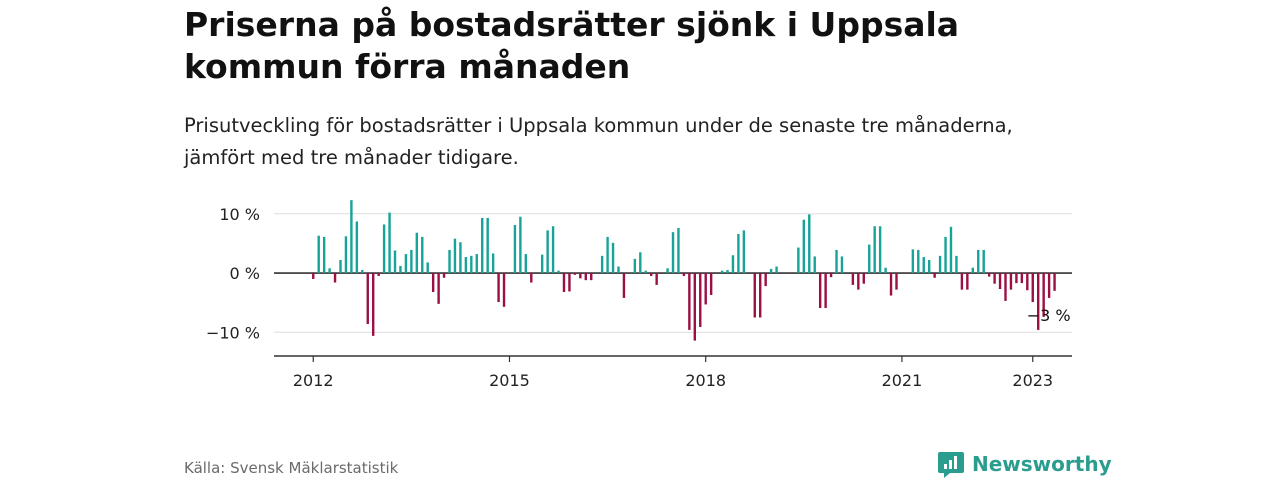 Image resolution: width=1280 pixels, height=480 pixels. What do you see at coordinates (1032, 380) in the screenshot?
I see `x-tick-label: 2023` at bounding box center [1032, 380].